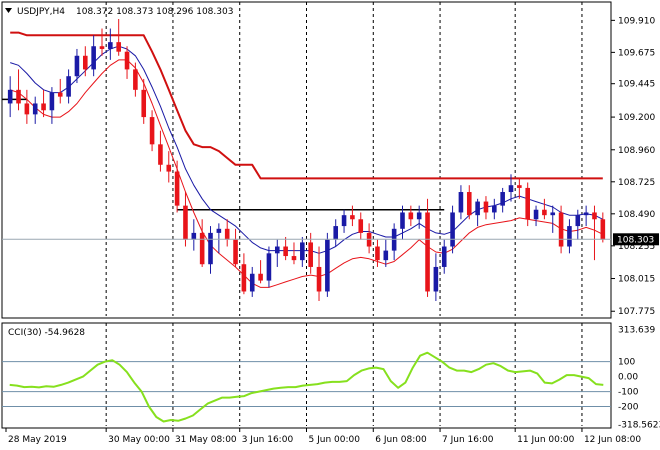 This screenshot has width=660, height=450. What do you see at coordinates (636, 85) in the screenshot?
I see `price-tick-label: 109.445` at bounding box center [636, 85].